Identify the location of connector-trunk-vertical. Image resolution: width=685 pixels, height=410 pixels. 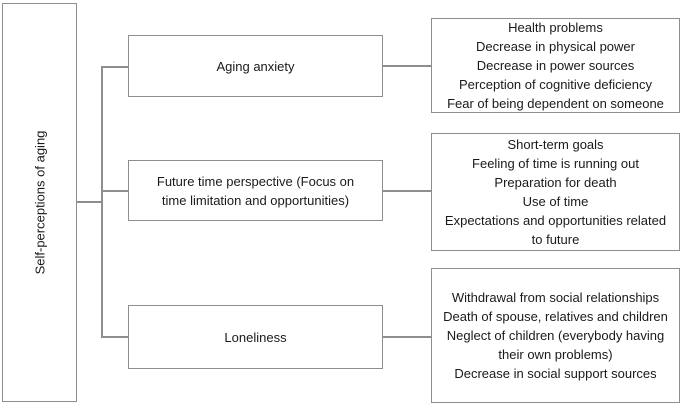
(102, 202).